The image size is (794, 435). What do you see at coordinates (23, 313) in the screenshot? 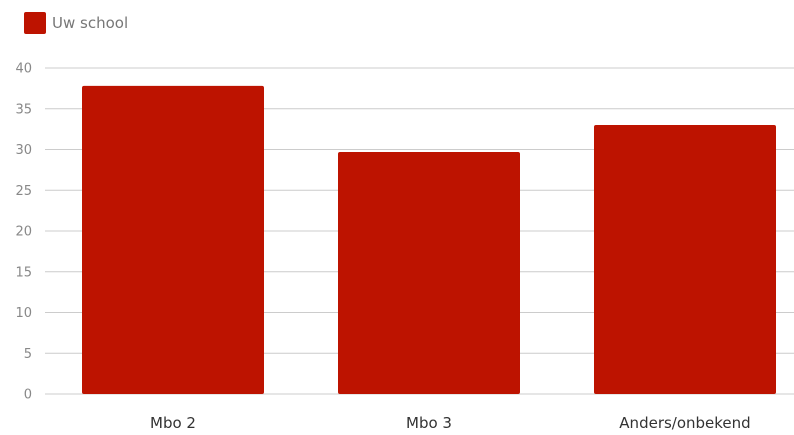
I see `y-tick-label: 10` at bounding box center [23, 313].